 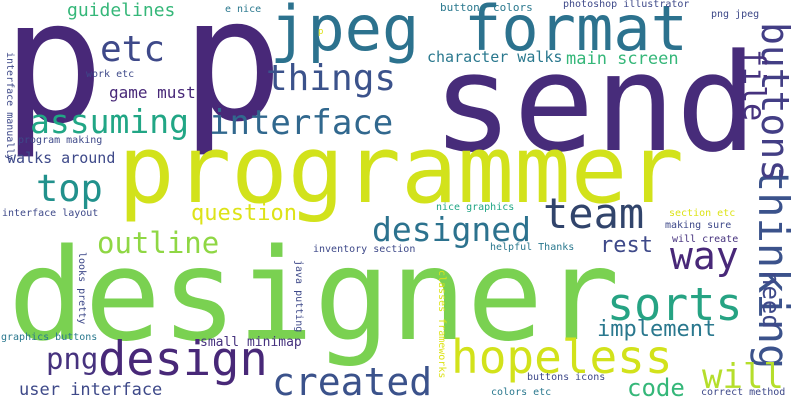 What do you see at coordinates (698, 225) in the screenshot?
I see `word-making-sure: making sure` at bounding box center [698, 225].